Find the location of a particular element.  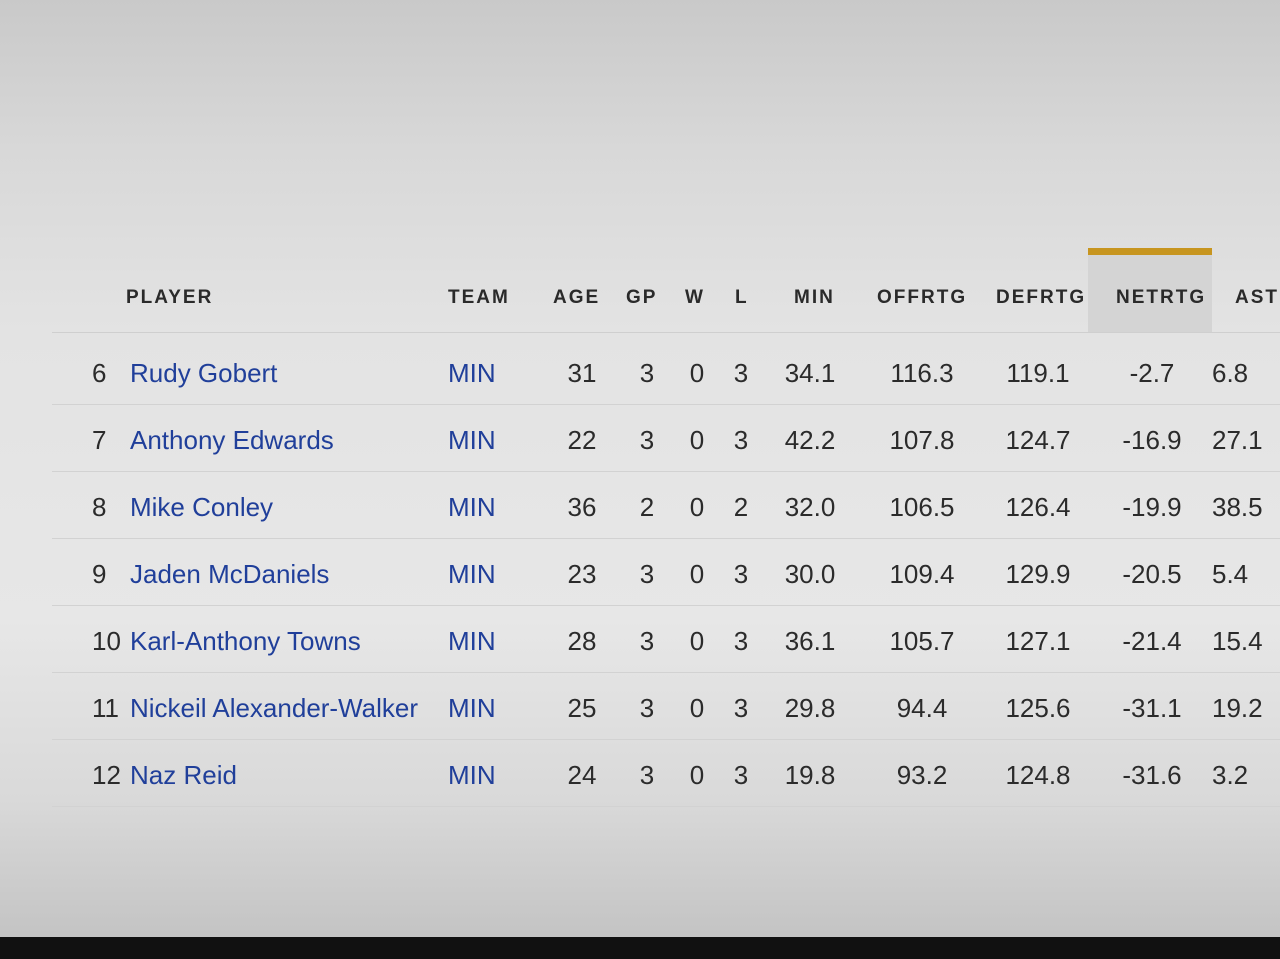

player-link: Anthony Edwards is located at coordinates (232, 440).